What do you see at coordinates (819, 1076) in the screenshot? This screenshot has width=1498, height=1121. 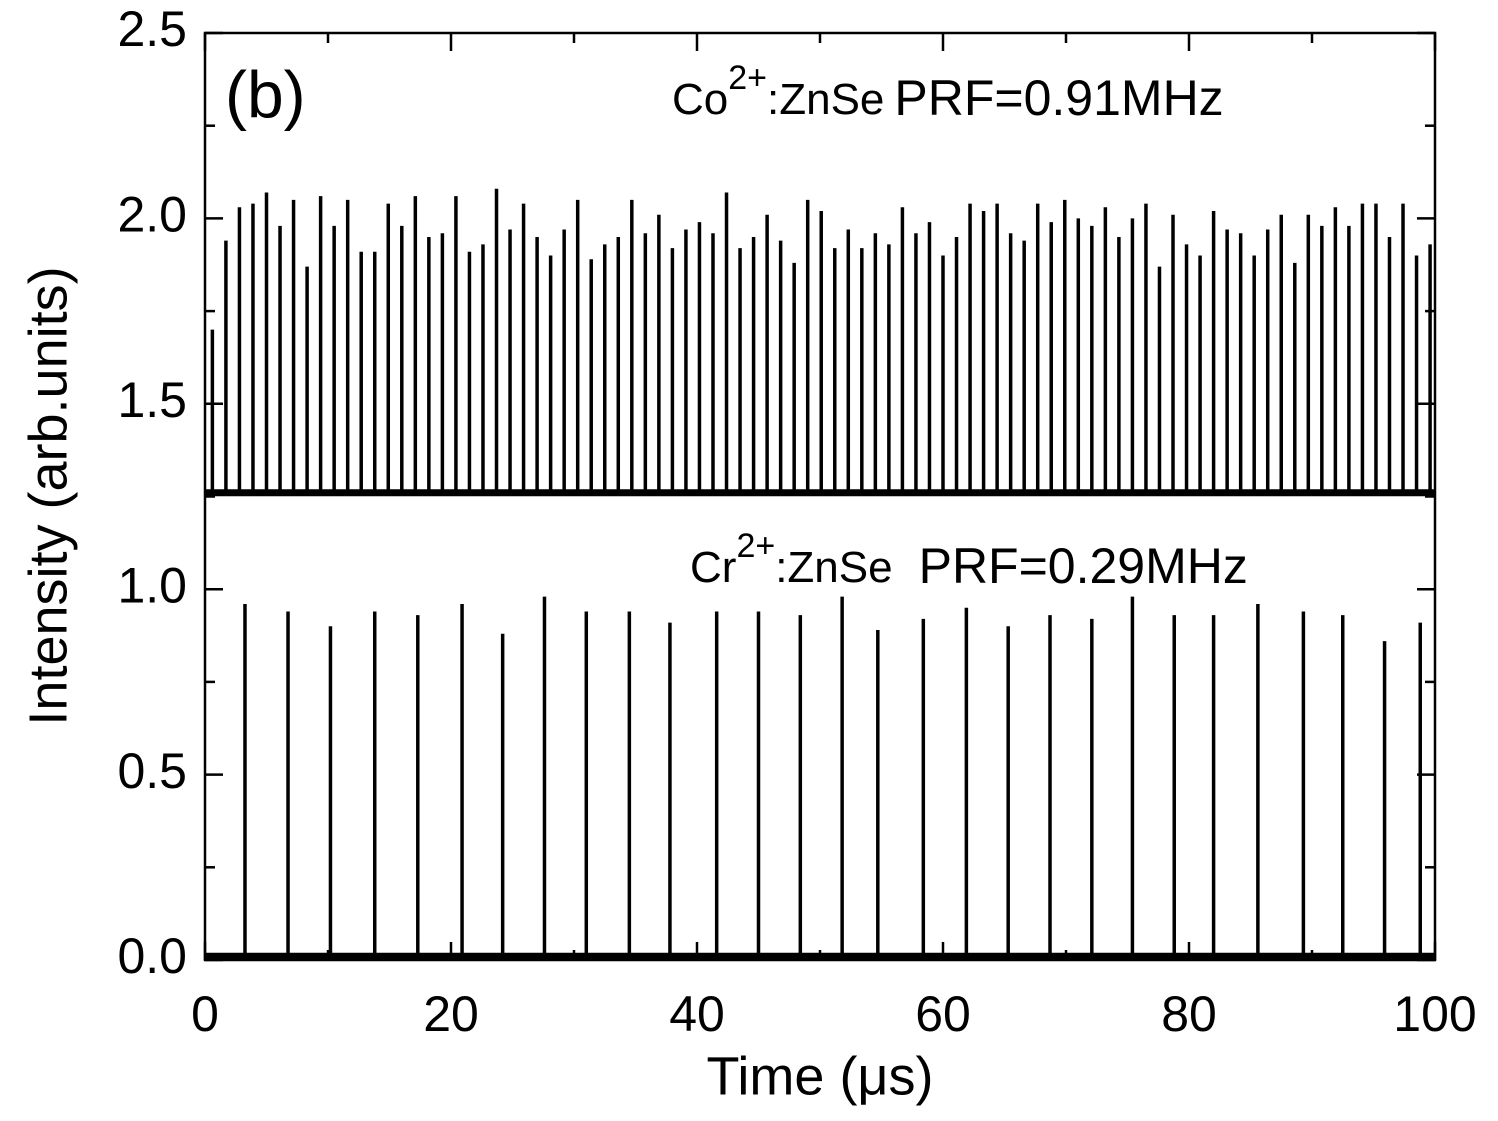 I see `x-axis-label: Time (μs)` at bounding box center [819, 1076].